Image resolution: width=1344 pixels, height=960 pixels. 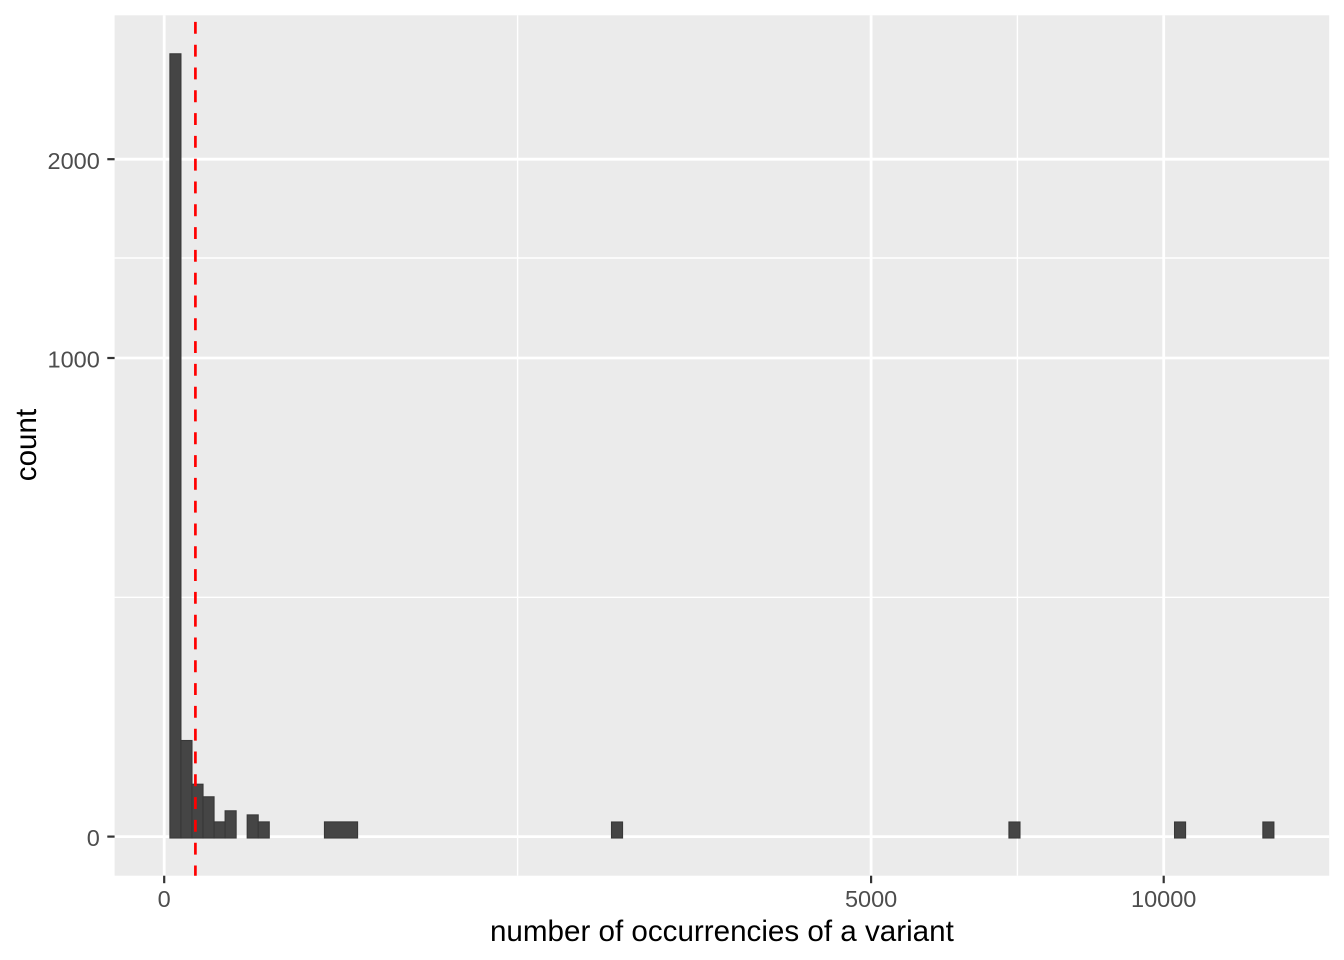 I want to click on svg-text: 5000, so click(x=871, y=899).